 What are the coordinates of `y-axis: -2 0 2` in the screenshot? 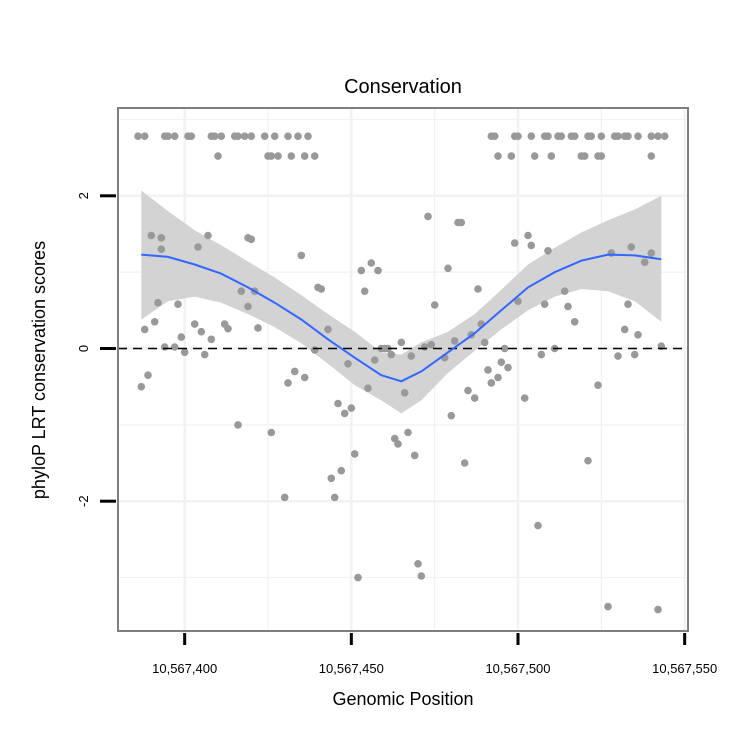 It's located at (96, 349).